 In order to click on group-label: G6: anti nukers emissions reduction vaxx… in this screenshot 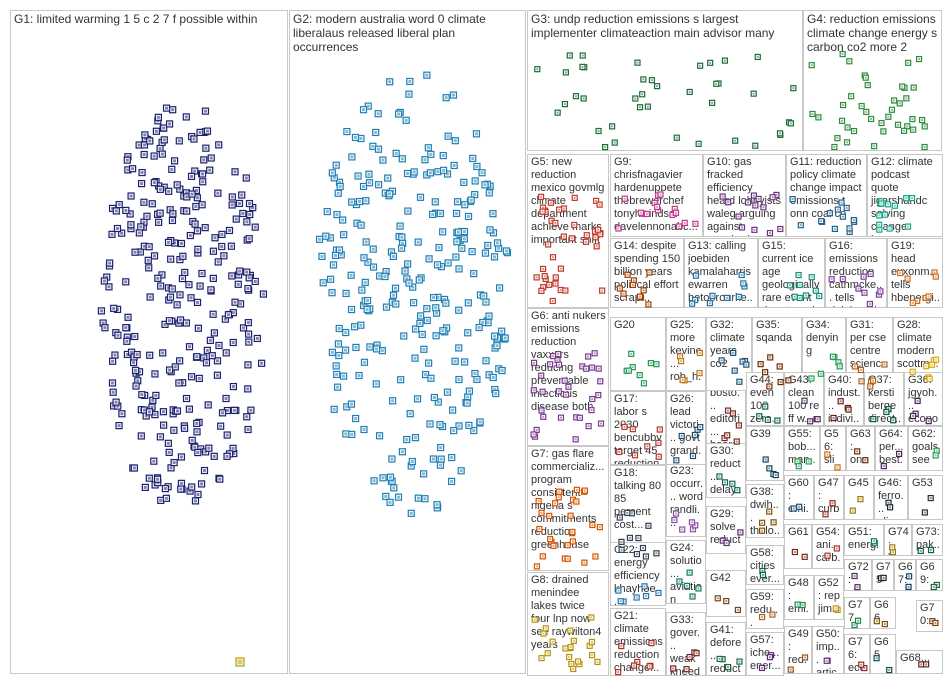, I will do `click(568, 361)`.